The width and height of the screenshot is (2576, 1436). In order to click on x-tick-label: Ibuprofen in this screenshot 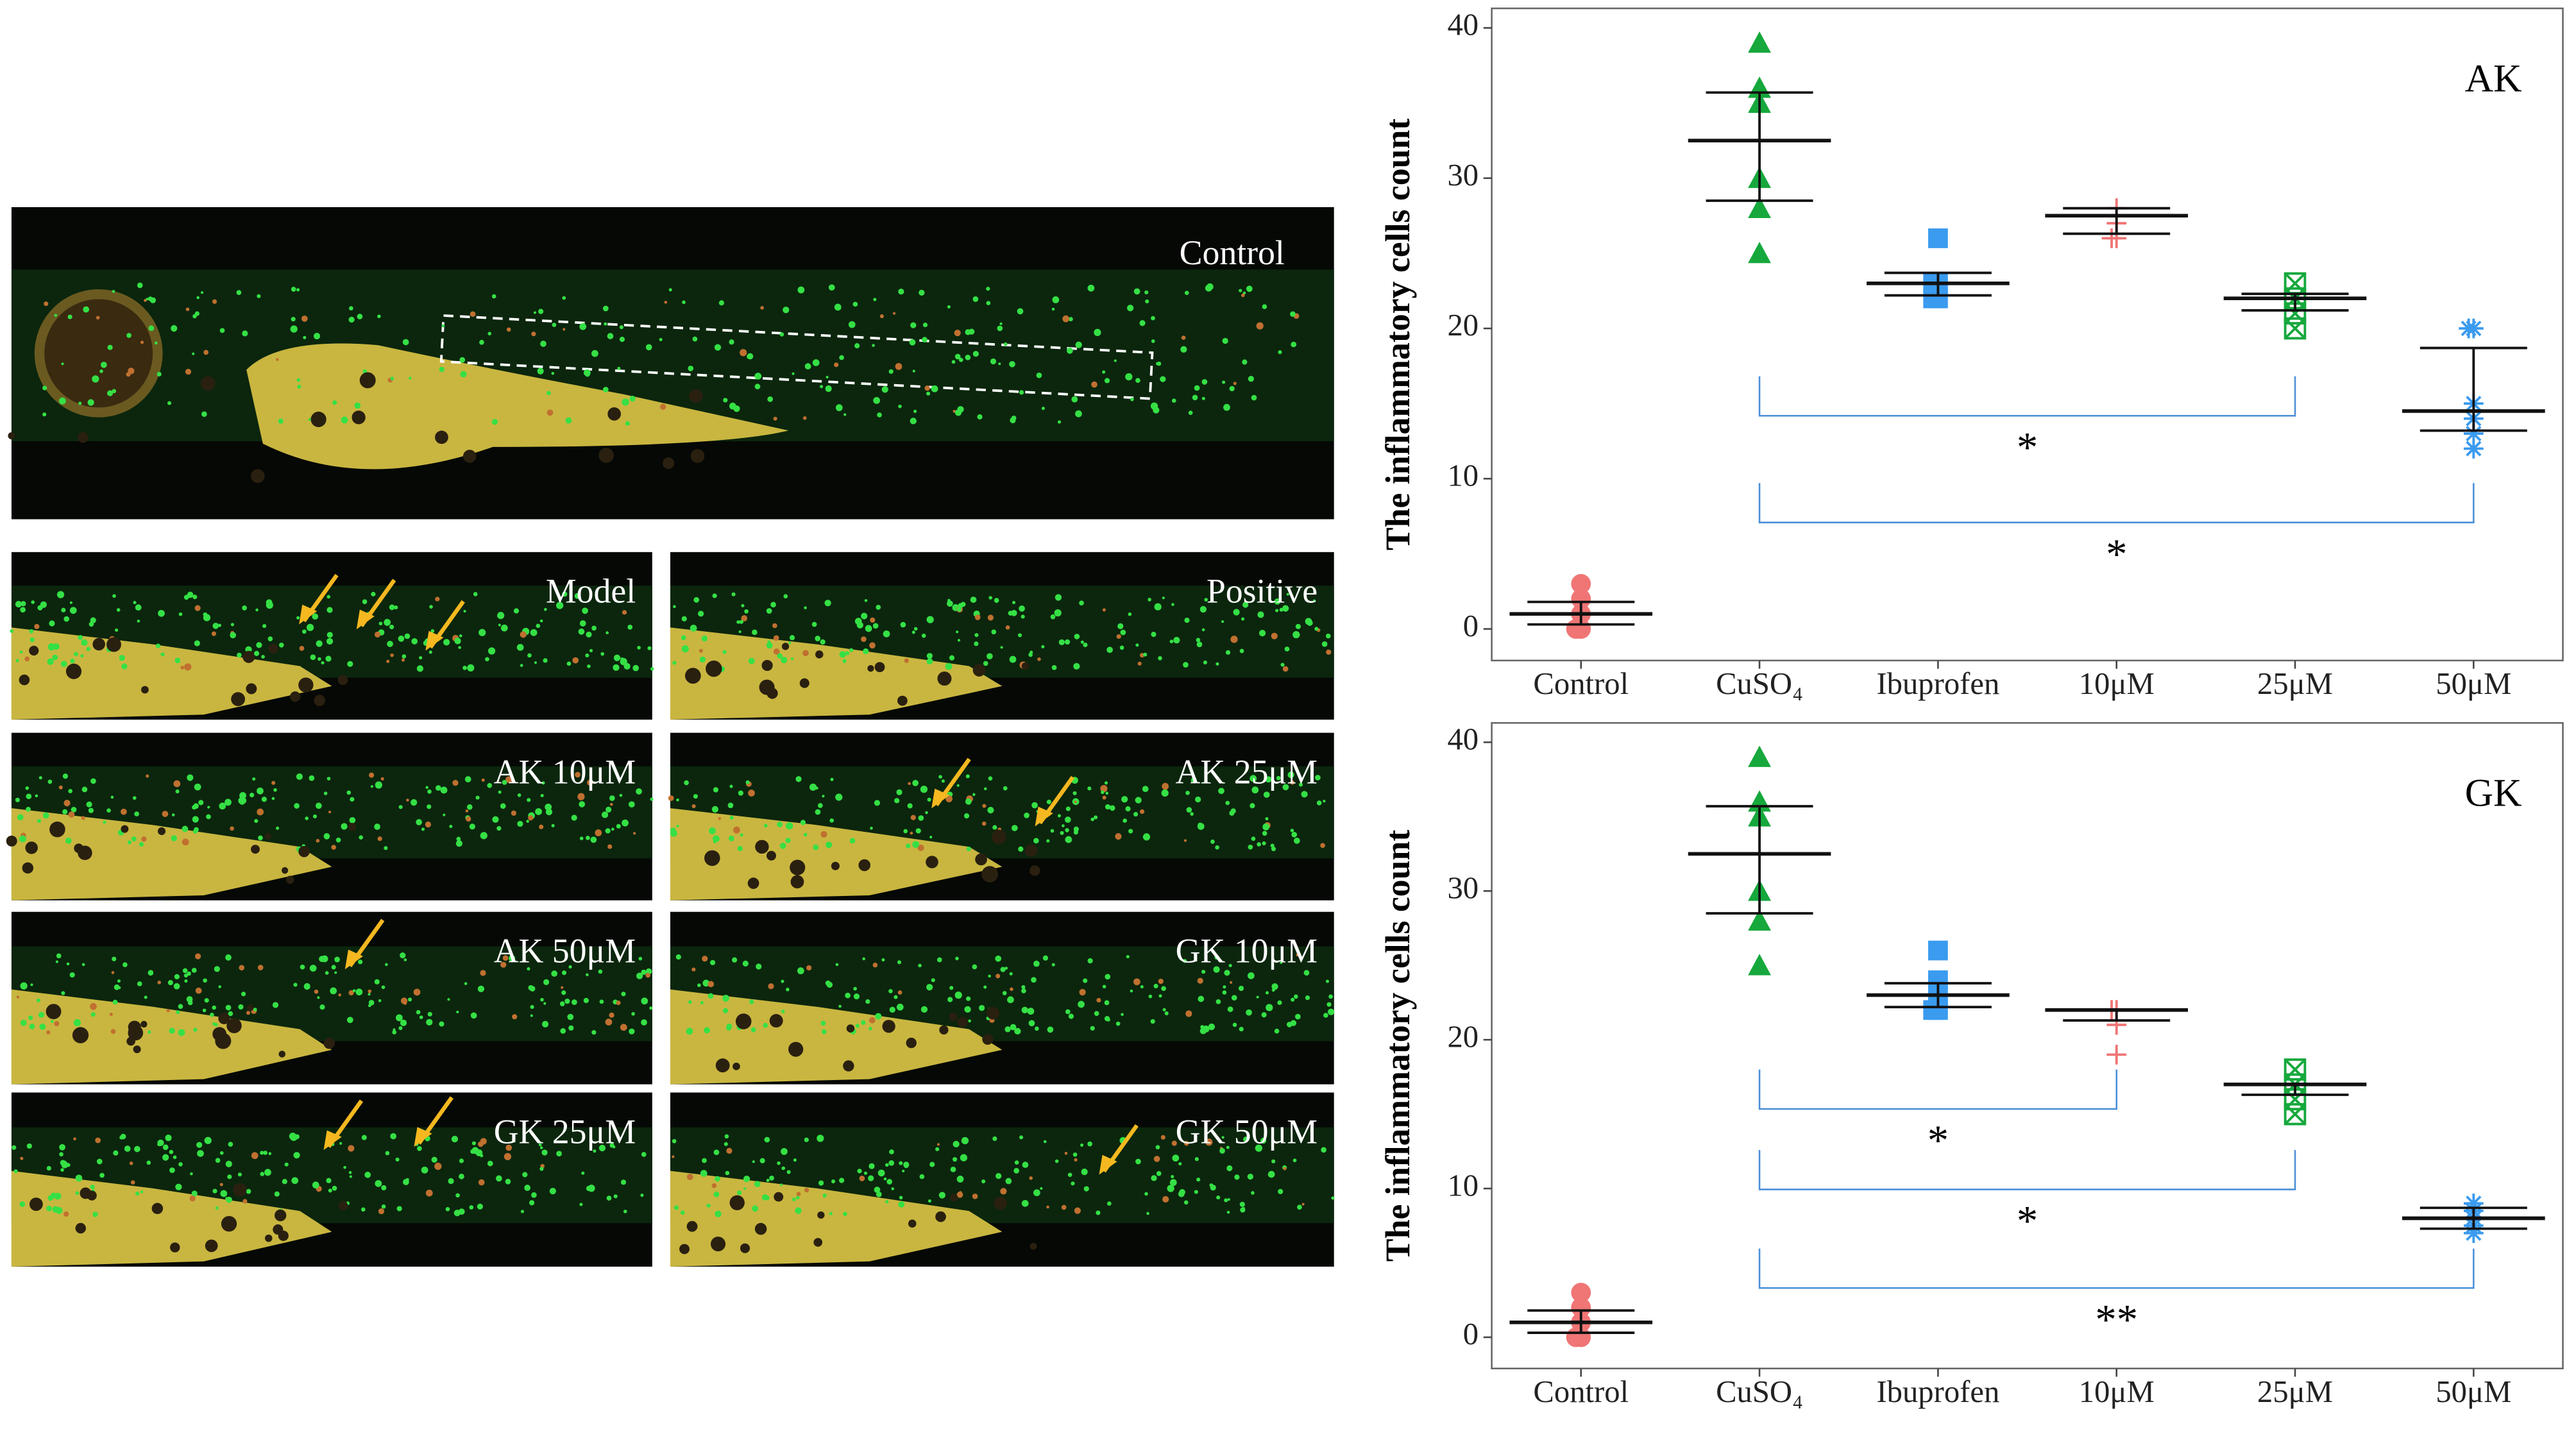, I will do `click(1937, 1392)`.